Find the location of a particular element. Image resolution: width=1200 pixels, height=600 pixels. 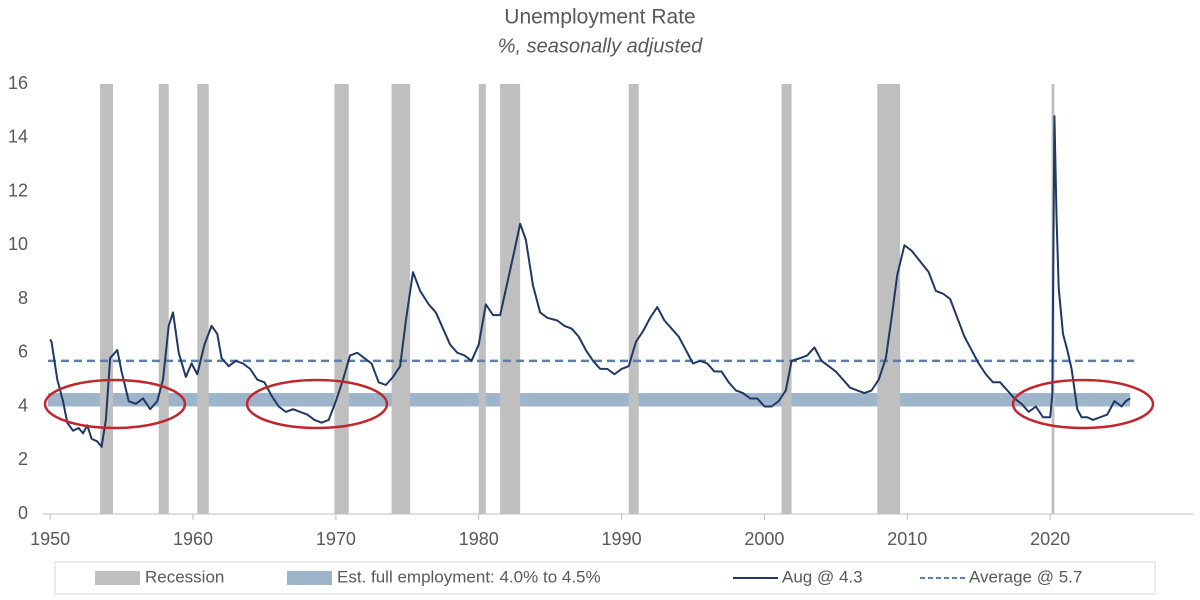

y-tick-label: 10 is located at coordinates (18, 244).